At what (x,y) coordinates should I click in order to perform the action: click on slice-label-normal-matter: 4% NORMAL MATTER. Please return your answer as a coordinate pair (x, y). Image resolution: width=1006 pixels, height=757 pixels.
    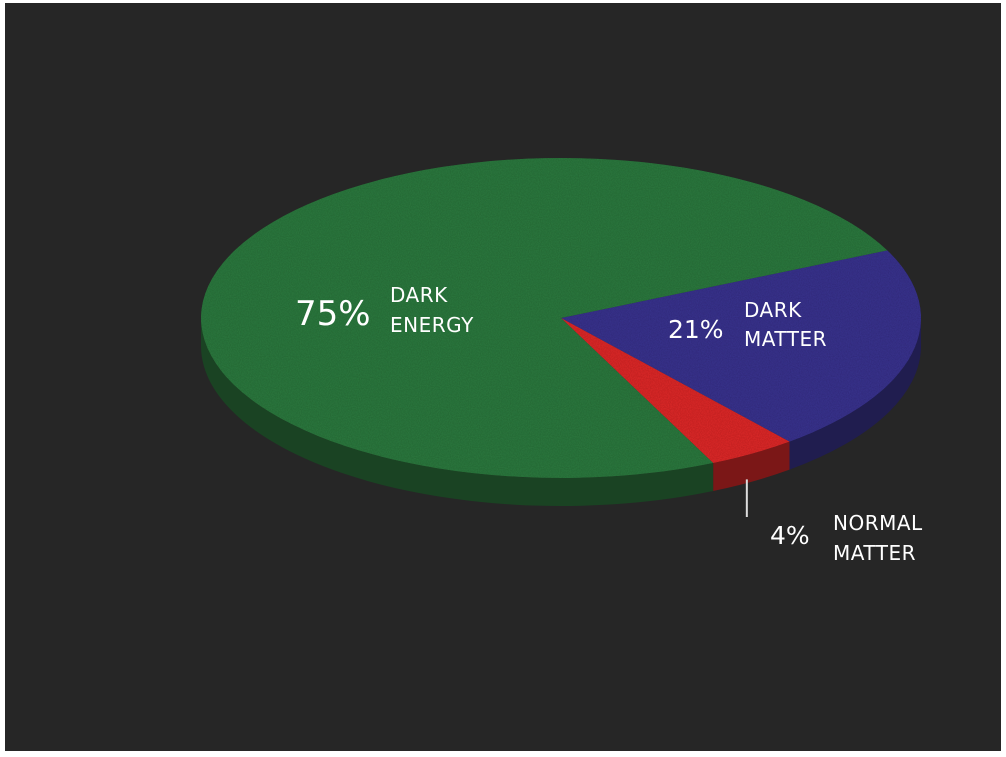
    Looking at the image, I should click on (846, 538).